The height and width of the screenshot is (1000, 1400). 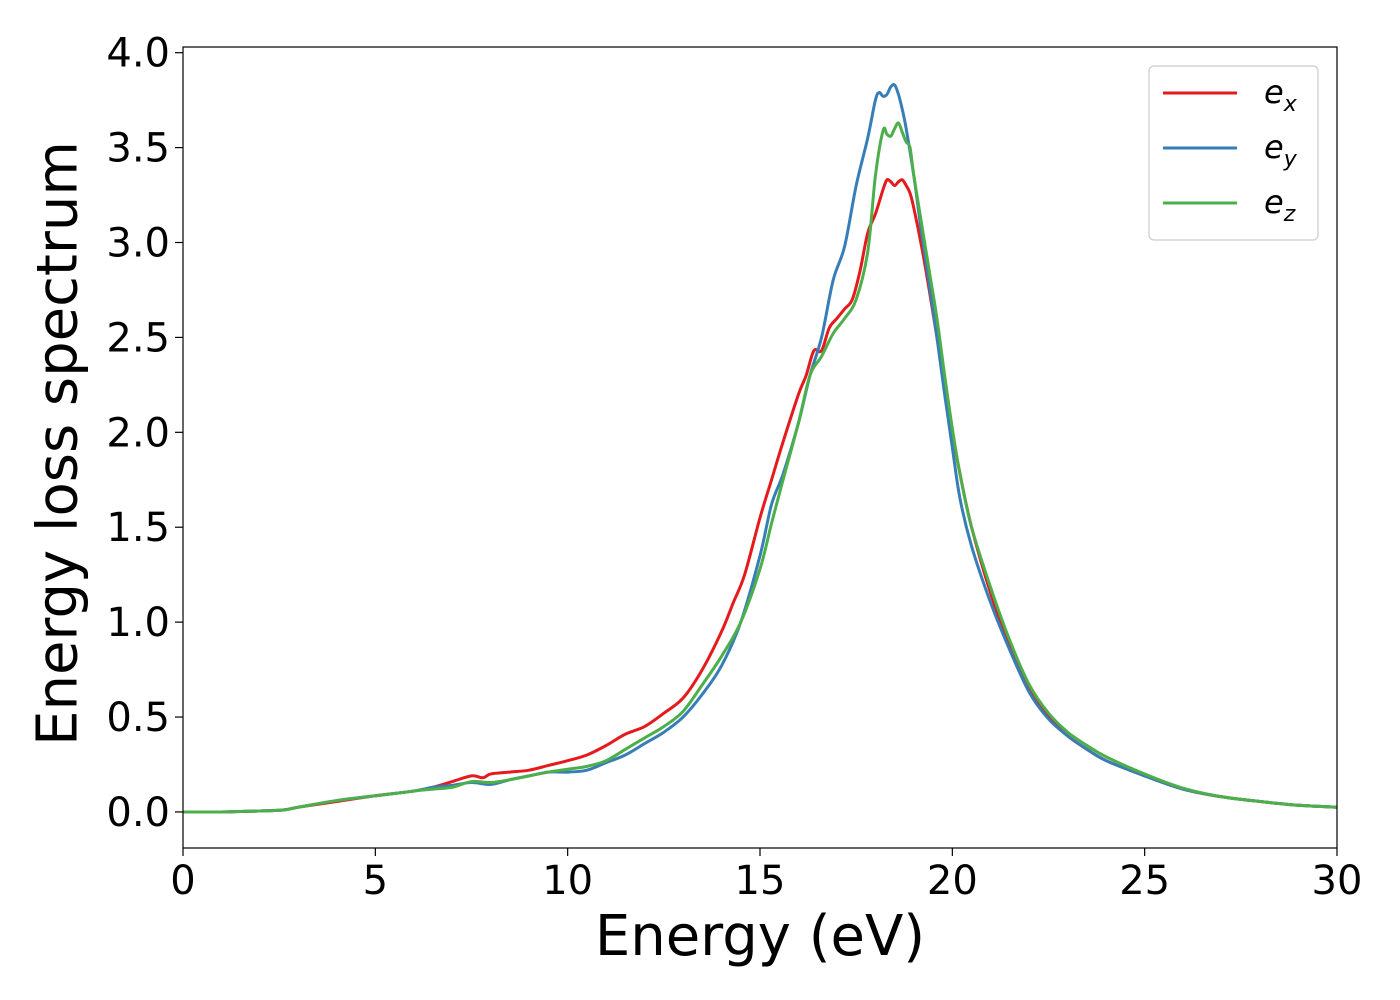 I want to click on y-tick-label: 1.5, so click(x=138, y=528).